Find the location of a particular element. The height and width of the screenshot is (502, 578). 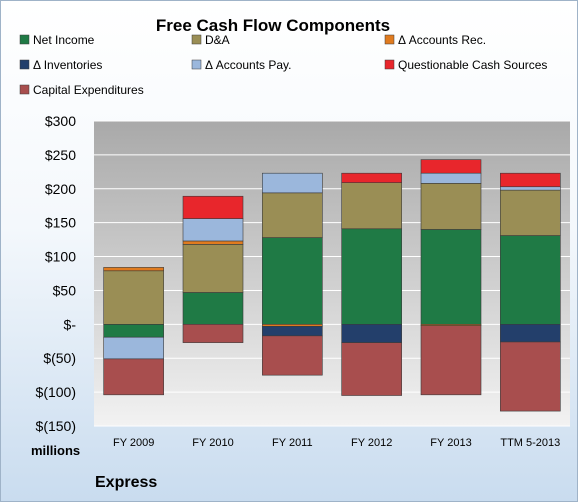

y-tick-label: $100 is located at coordinates (60, 257).